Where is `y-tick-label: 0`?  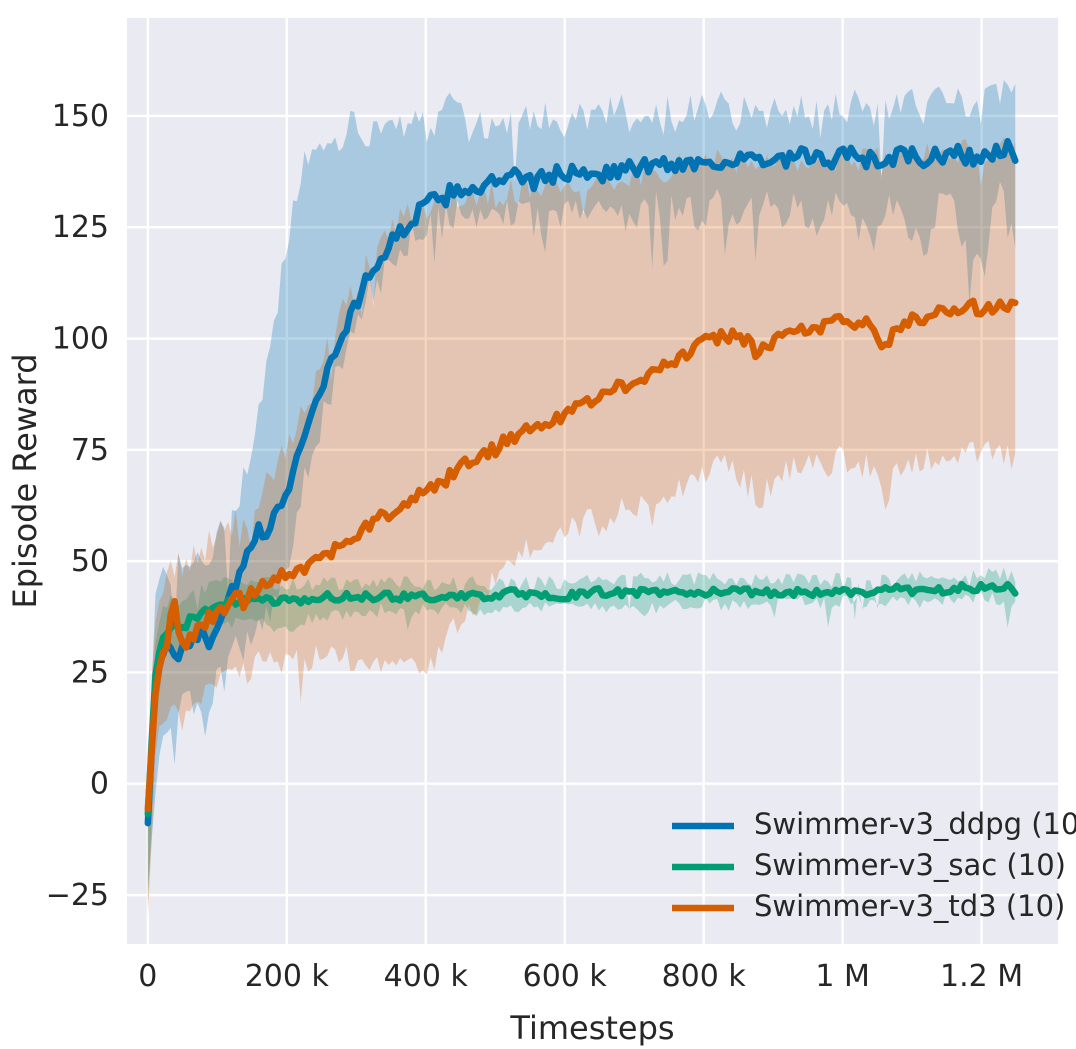
y-tick-label: 0 is located at coordinates (99, 784).